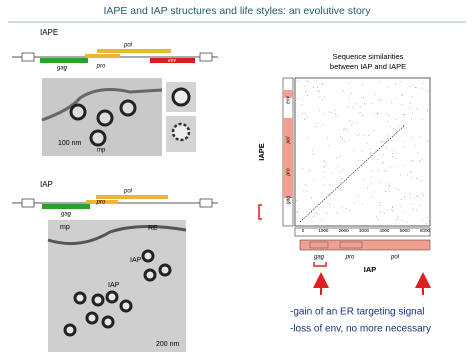  I want to click on conclusion: -gain of an ER targeting signal, so click(357, 312).